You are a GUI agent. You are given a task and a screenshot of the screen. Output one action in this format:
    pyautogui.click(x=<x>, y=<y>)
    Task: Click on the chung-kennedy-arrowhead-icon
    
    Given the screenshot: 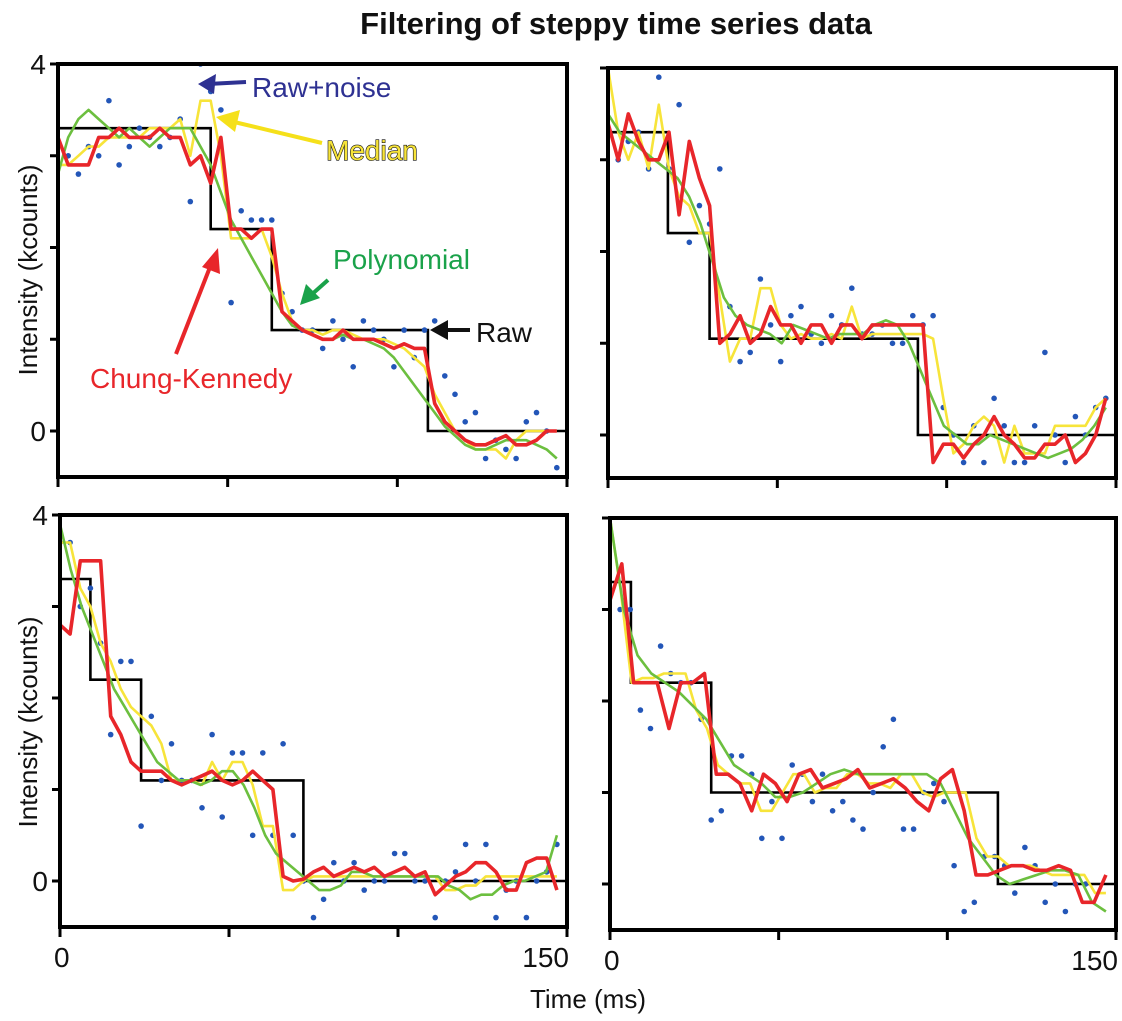 What is the action you would take?
    pyautogui.click(x=211, y=261)
    